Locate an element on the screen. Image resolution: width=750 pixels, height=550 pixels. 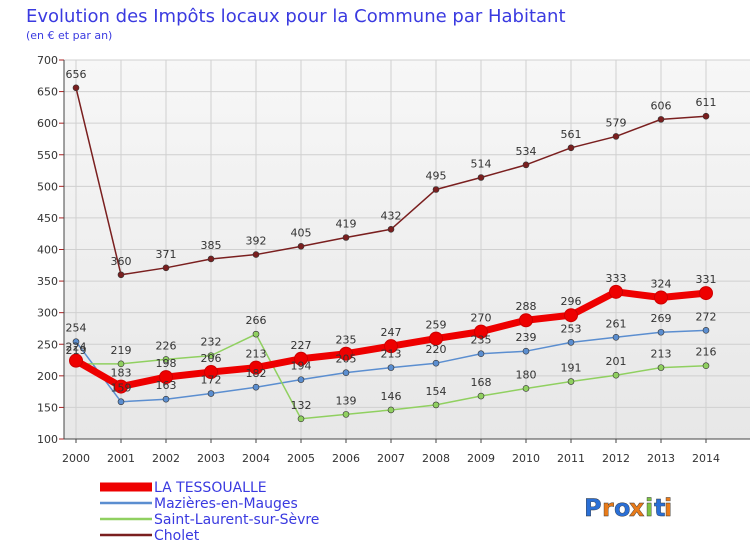
data-label-la-tessoualle: 198 is located at coordinates (166, 363).